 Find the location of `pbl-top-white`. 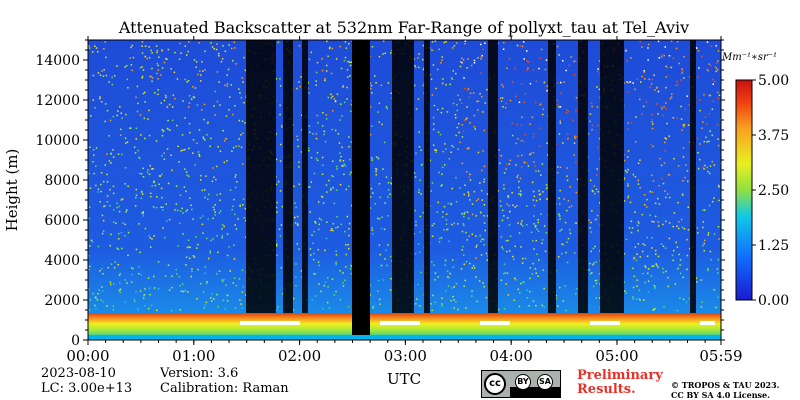

pbl-top-white is located at coordinates (707, 323).